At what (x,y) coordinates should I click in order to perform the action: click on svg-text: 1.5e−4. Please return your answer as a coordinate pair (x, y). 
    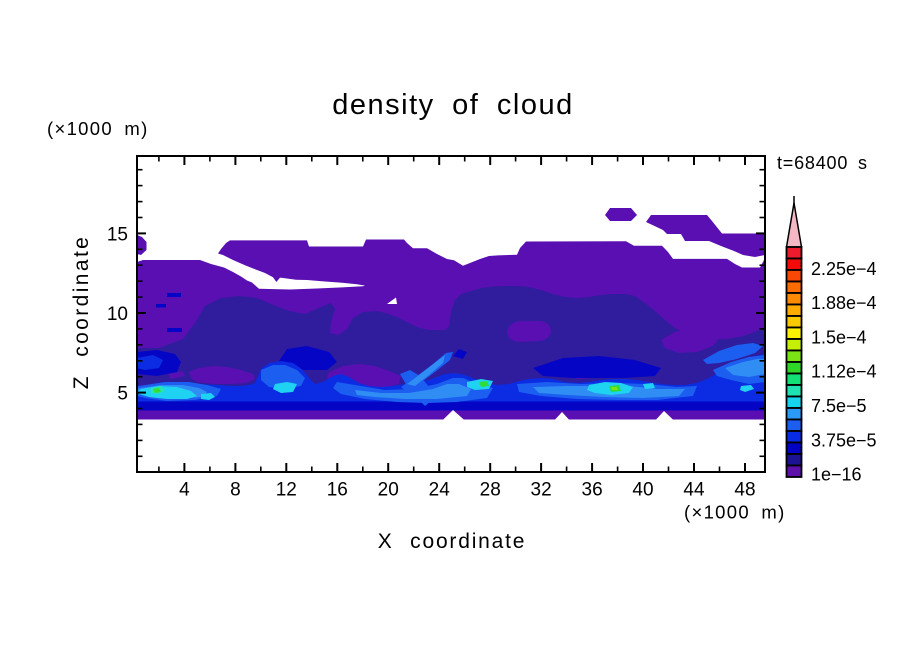
    Looking at the image, I should click on (839, 338).